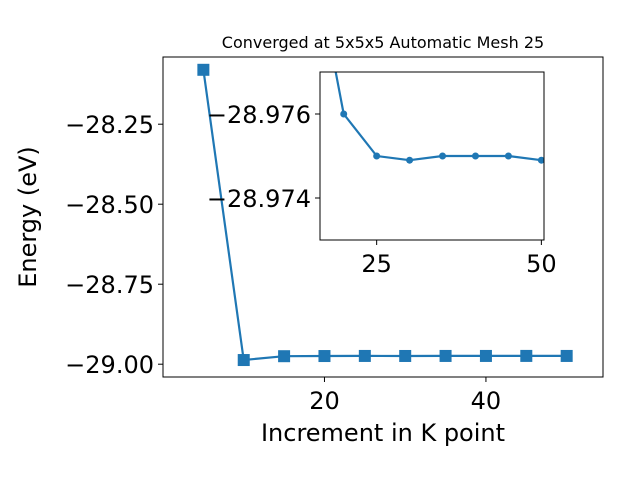 Image resolution: width=640 pixels, height=480 pixels. What do you see at coordinates (405, 396) in the screenshot?
I see `main-x-ticks: 20 40` at bounding box center [405, 396].